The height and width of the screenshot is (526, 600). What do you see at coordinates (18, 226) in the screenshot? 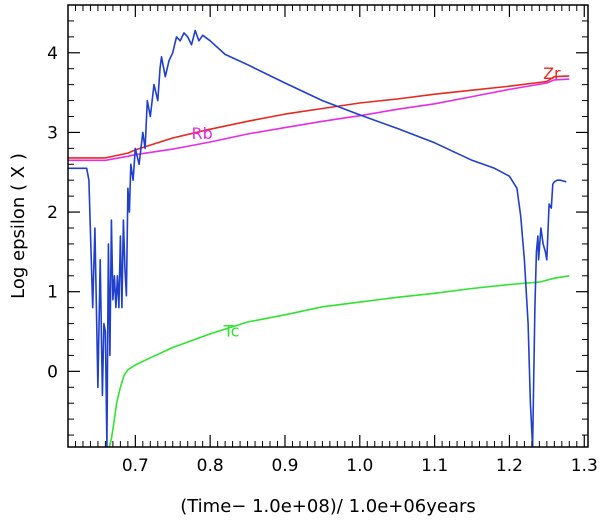
I see `y-axis-title: Log epsilon ( X )` at bounding box center [18, 226].